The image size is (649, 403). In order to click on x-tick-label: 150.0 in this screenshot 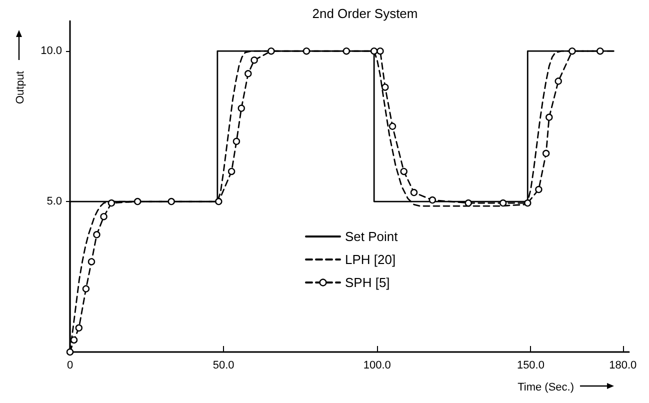, I will do `click(530, 366)`.